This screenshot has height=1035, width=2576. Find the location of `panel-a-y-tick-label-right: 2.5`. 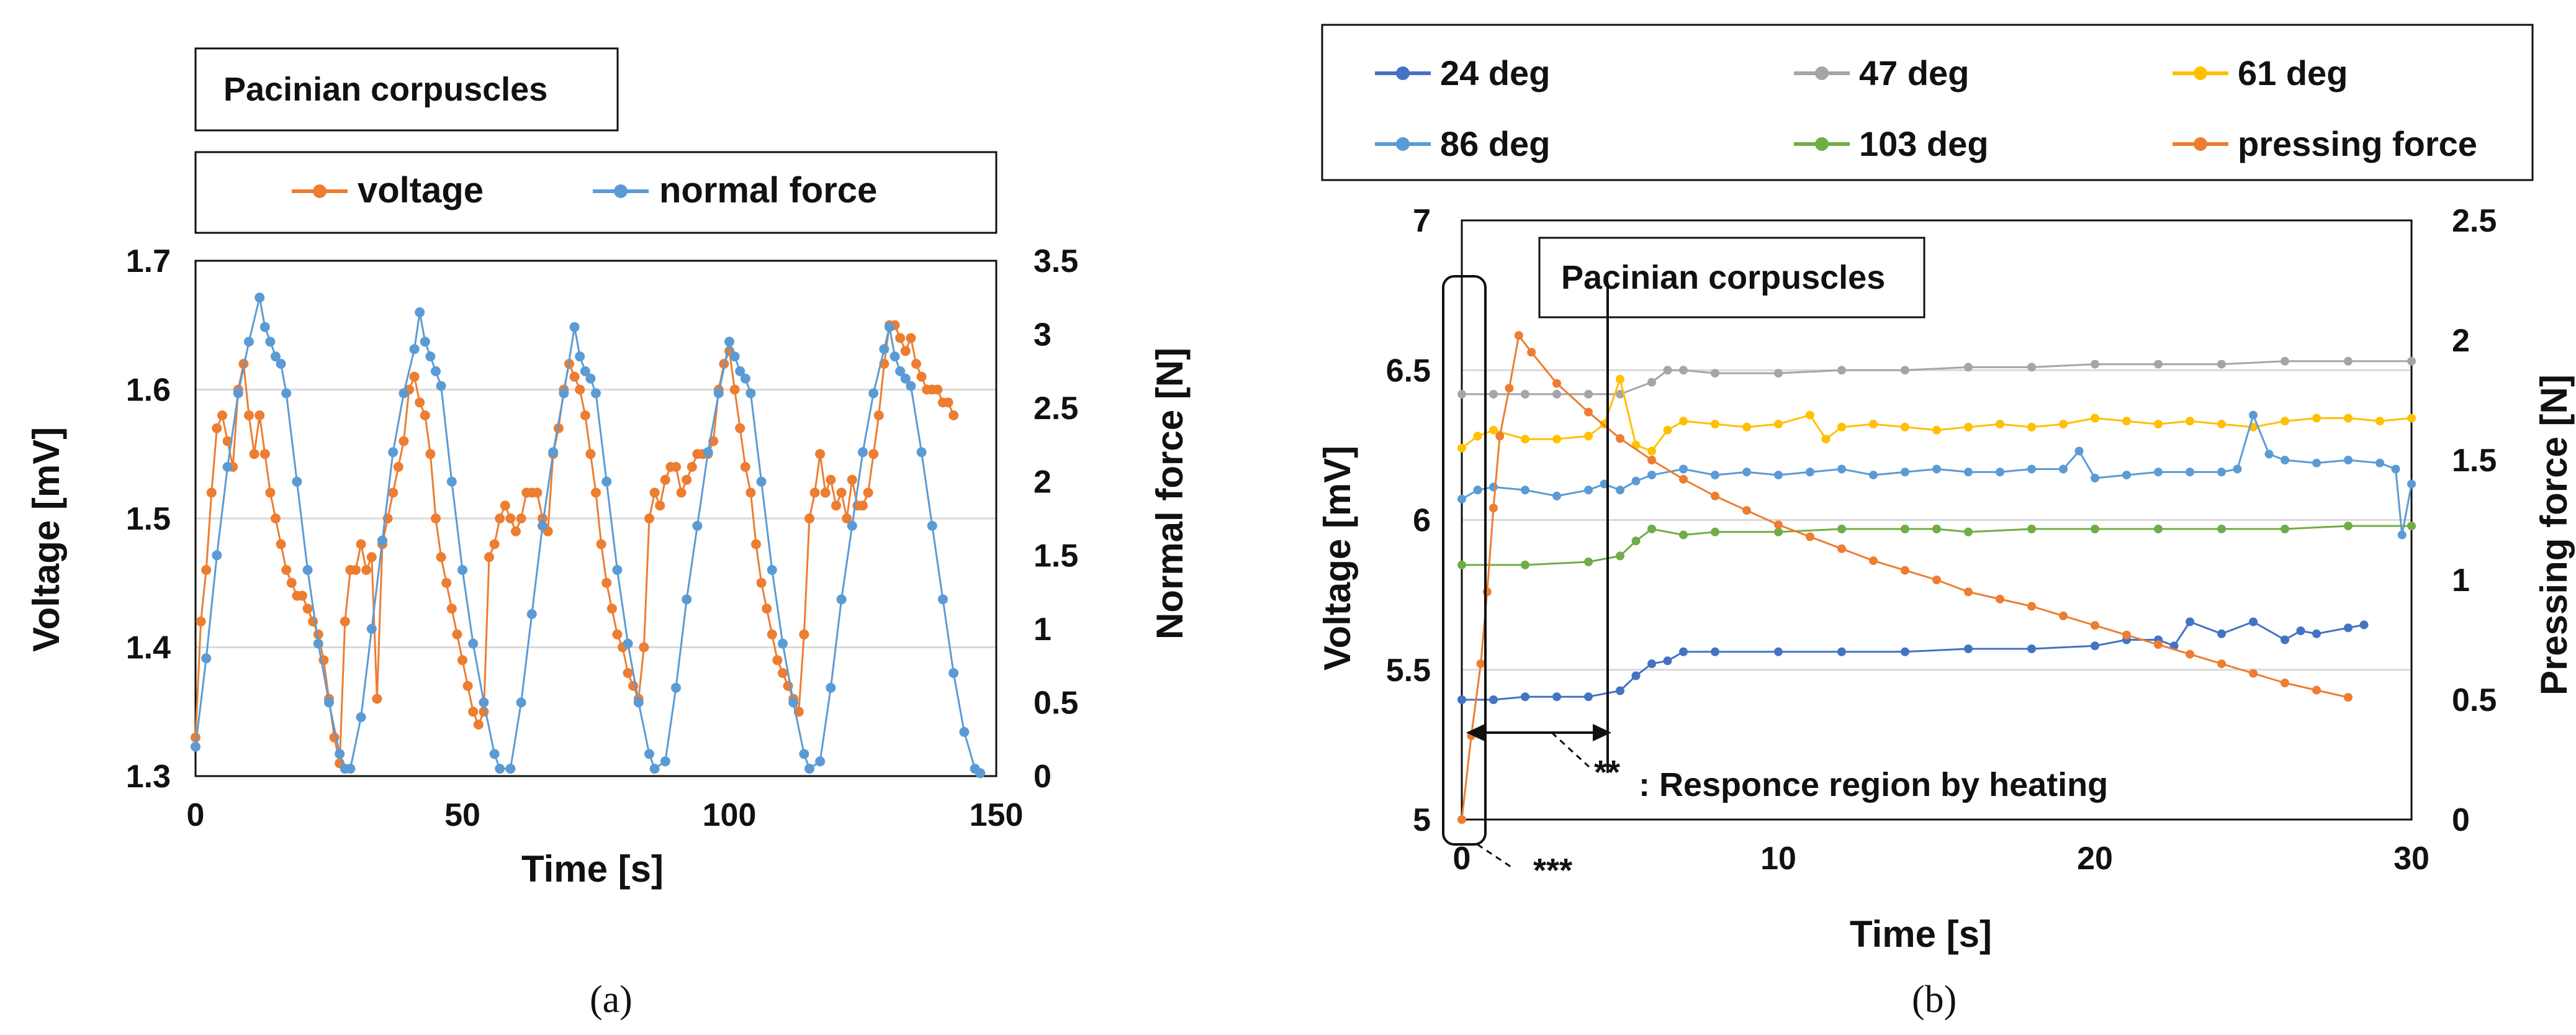

panel-a-y-tick-label-right: 2.5 is located at coordinates (1056, 409).